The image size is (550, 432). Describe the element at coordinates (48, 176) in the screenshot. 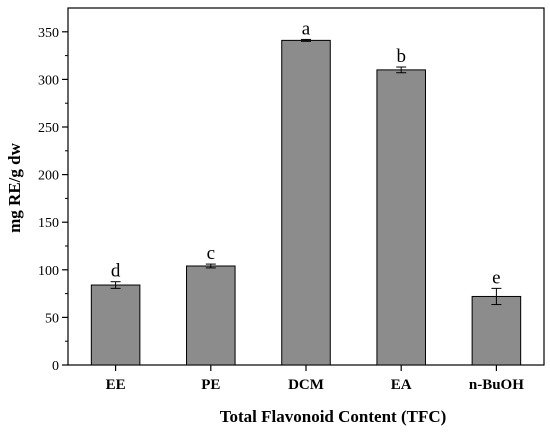

I see `y-tick-label: 200` at that location.